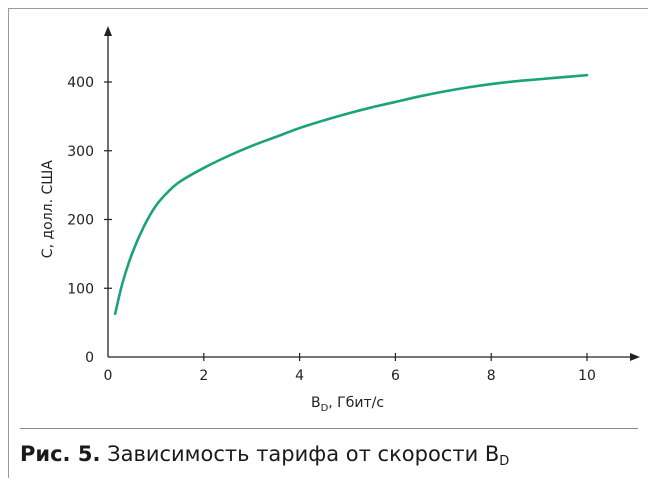 This screenshot has width=658, height=490. Describe the element at coordinates (299, 376) in the screenshot. I see `x-tick-label: 4` at that location.